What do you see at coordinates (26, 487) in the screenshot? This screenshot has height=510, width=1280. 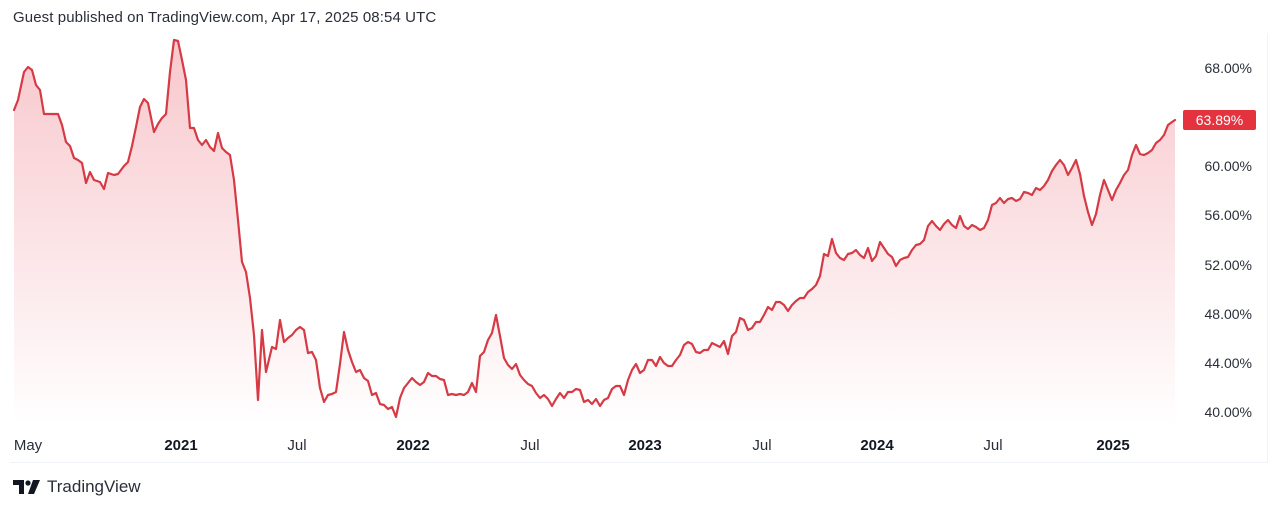 I see `tradingview-logo-icon` at bounding box center [26, 487].